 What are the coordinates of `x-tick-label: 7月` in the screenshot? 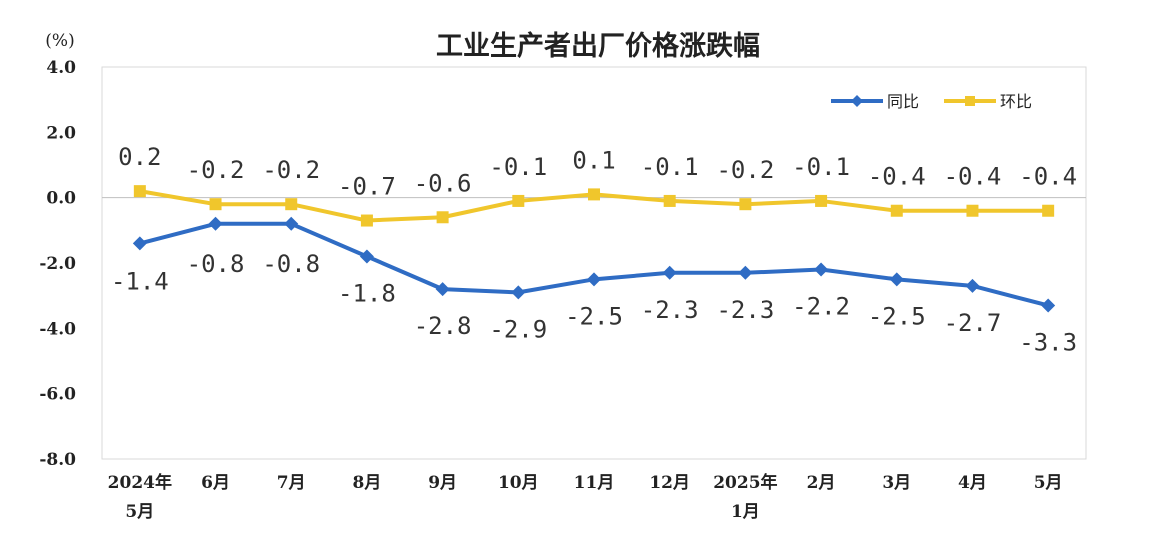 It's located at (291, 483).